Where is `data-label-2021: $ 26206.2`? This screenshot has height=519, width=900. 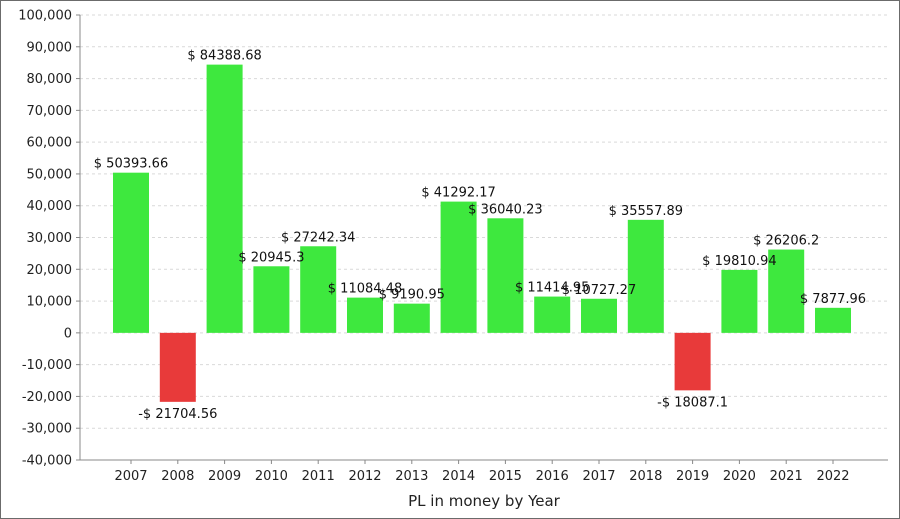
data-label-2021: $ 26206.2 is located at coordinates (786, 241).